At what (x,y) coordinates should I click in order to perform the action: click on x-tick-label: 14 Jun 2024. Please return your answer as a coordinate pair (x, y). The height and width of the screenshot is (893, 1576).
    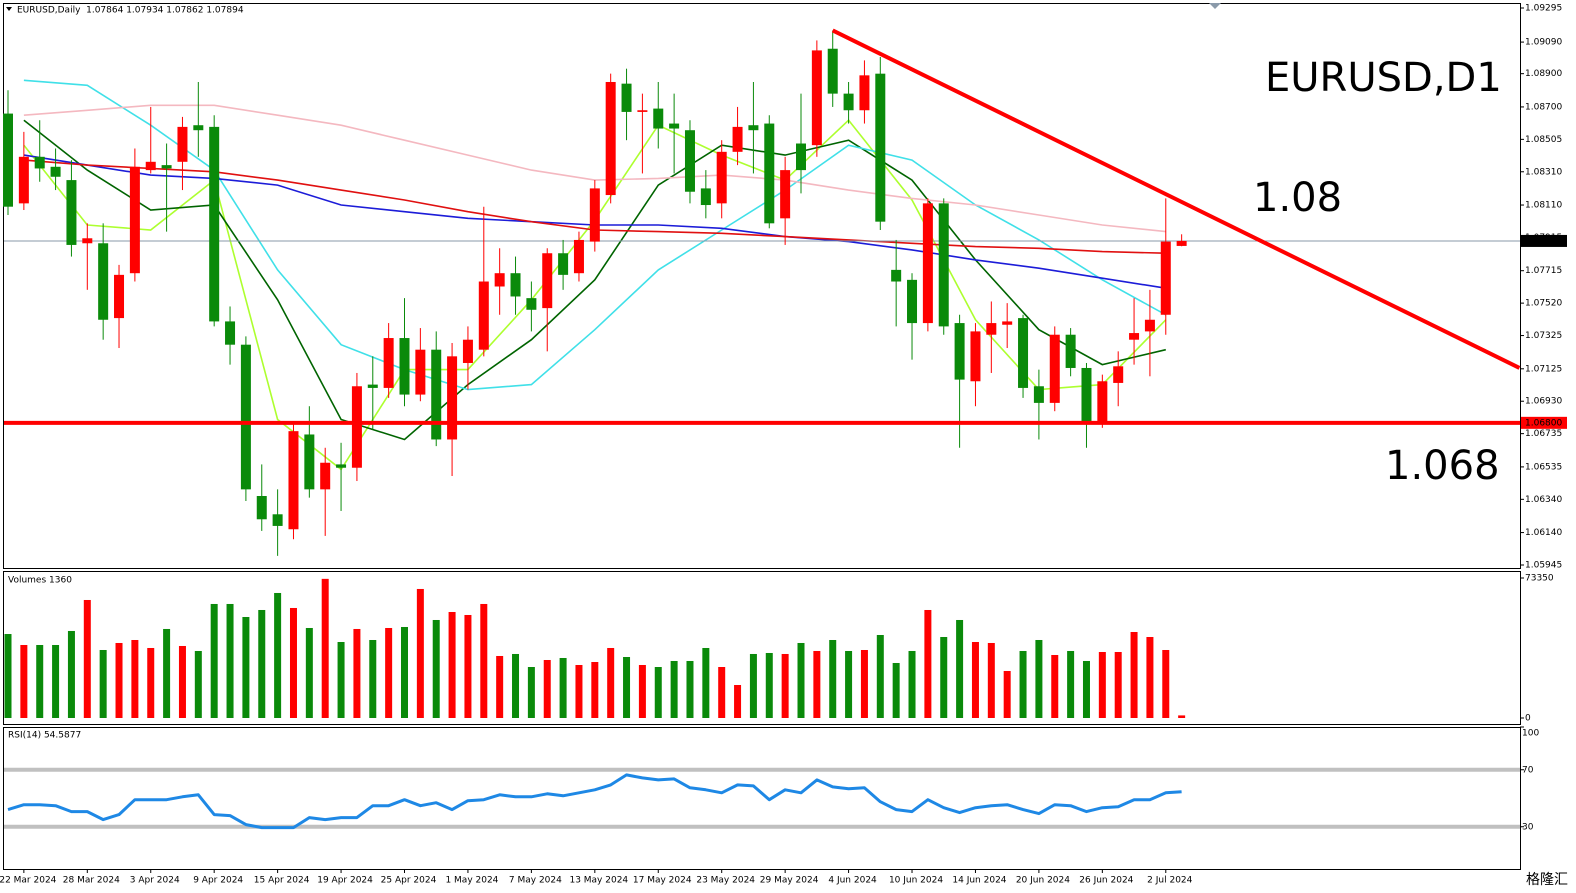
    Looking at the image, I should click on (979, 881).